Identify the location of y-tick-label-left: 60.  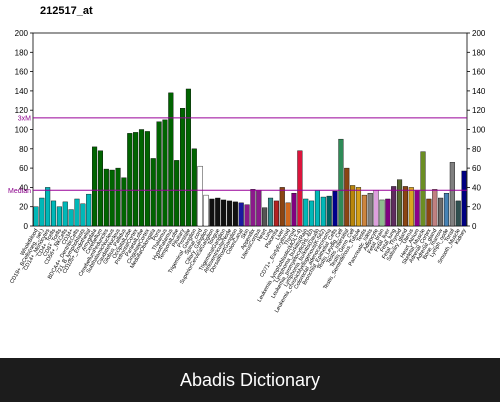
(23, 168).